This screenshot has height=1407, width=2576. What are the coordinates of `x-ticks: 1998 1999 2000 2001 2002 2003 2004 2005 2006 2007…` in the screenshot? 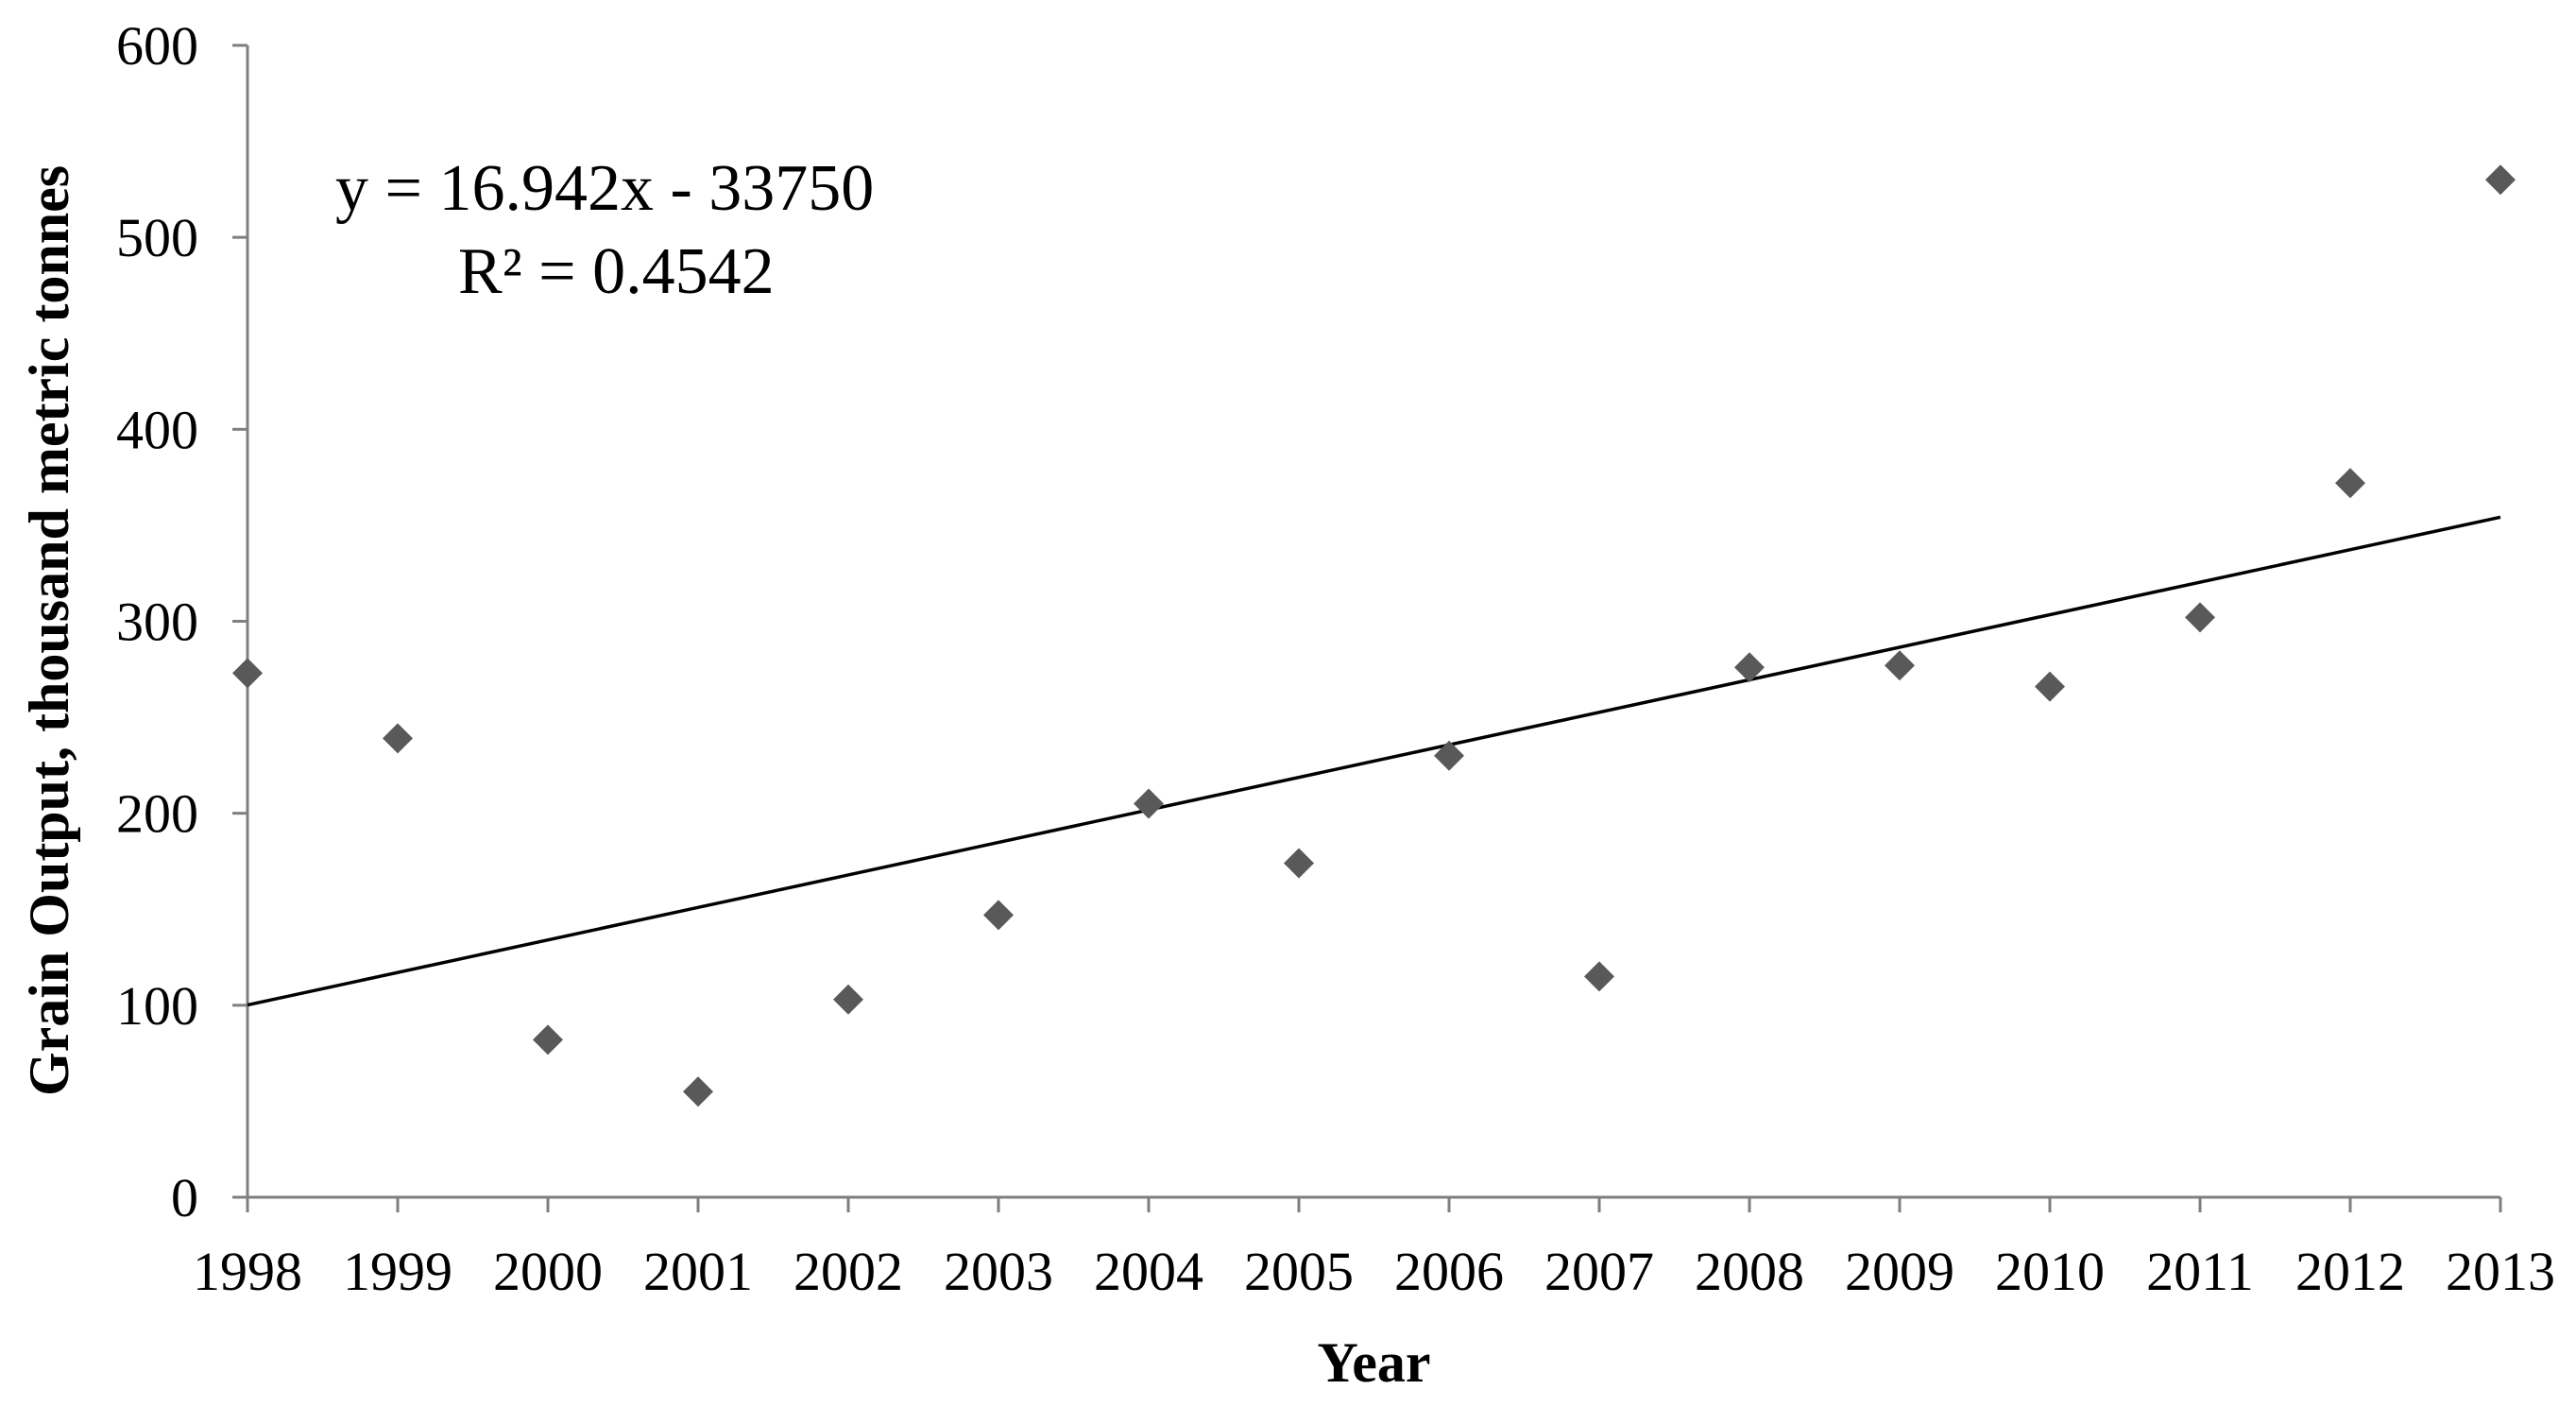 It's located at (1374, 1249).